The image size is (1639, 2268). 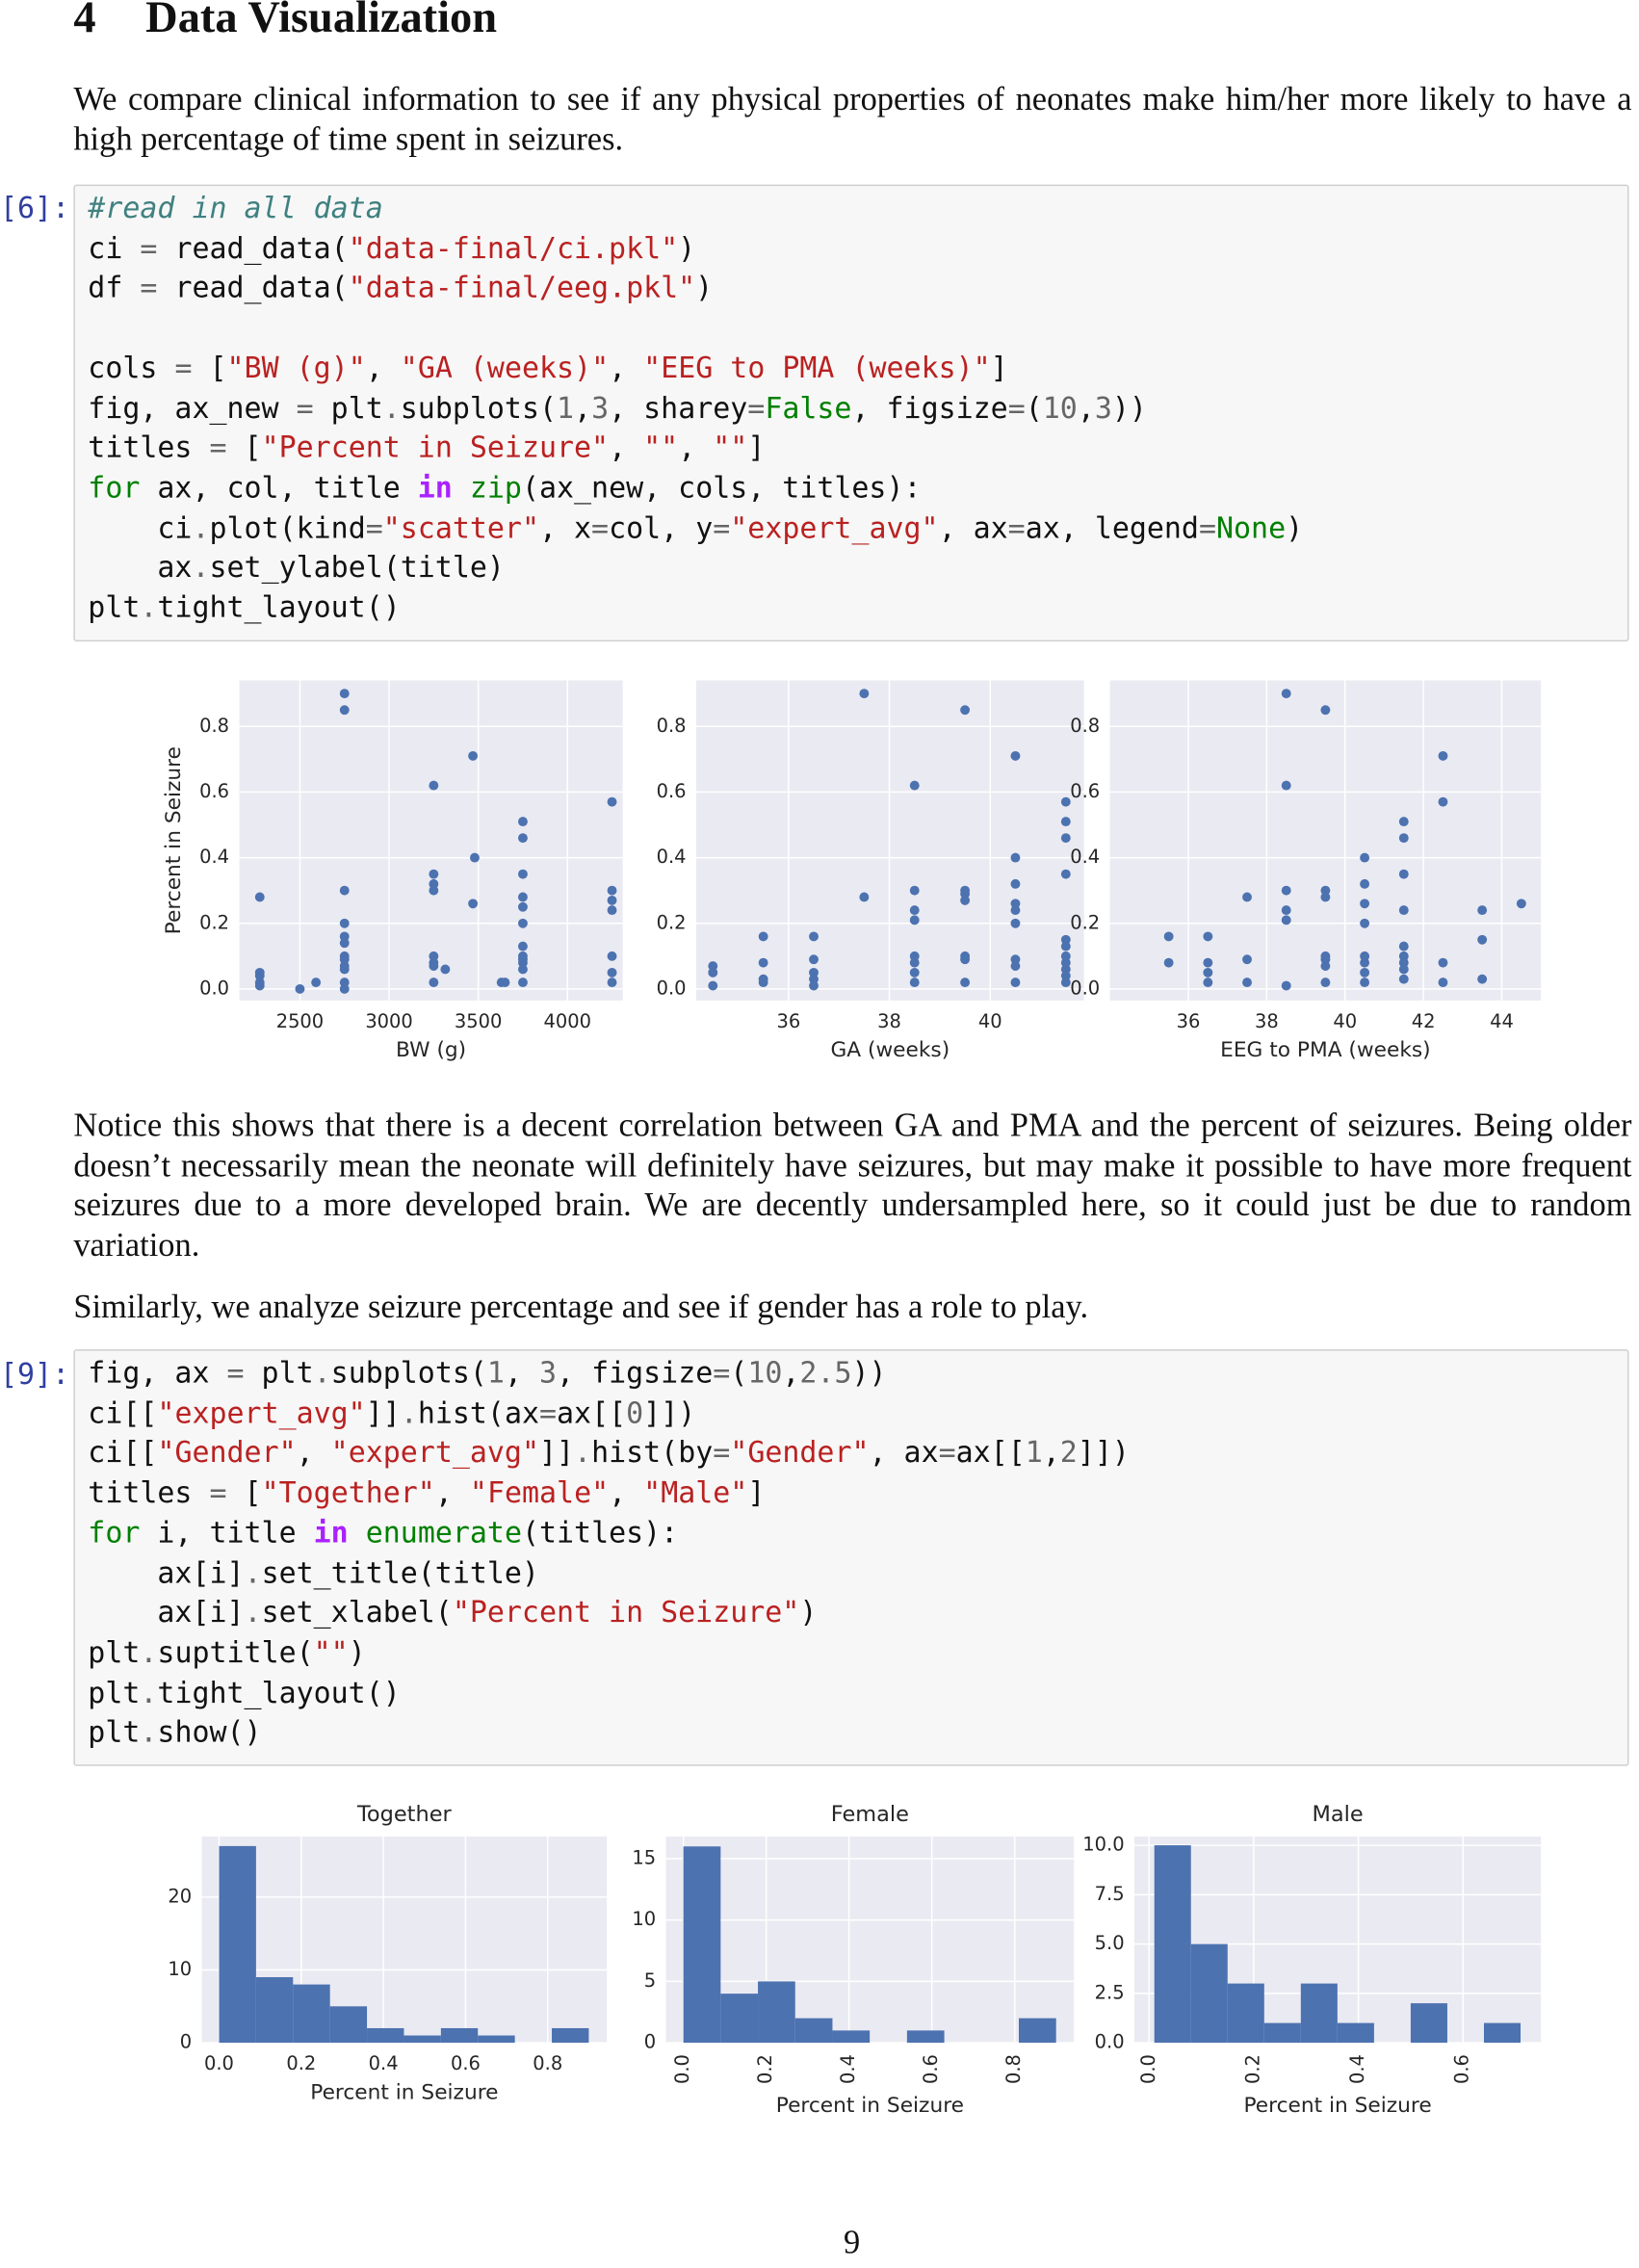 What do you see at coordinates (201, 527) in the screenshot?
I see `code-token: .` at bounding box center [201, 527].